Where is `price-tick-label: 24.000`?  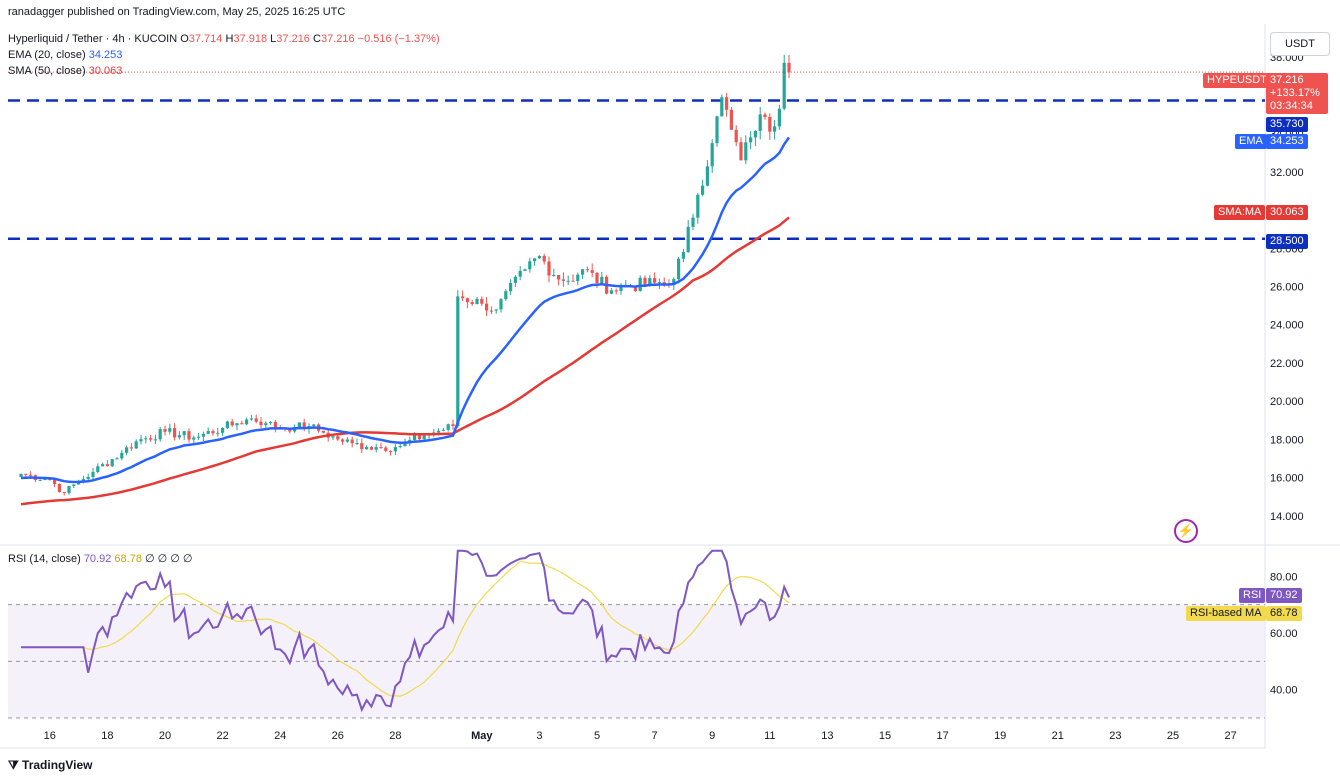
price-tick-label: 24.000 is located at coordinates (1287, 326).